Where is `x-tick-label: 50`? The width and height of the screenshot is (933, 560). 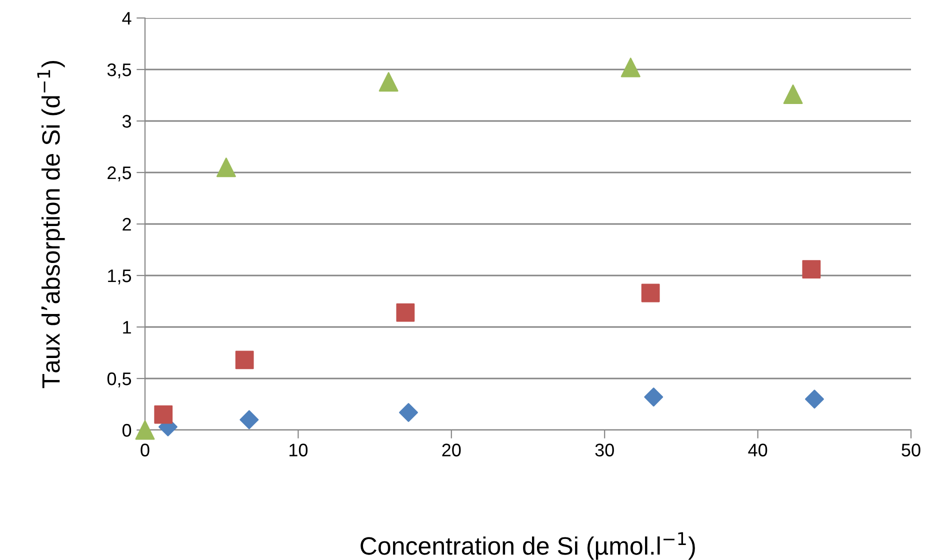
x-tick-label: 50 is located at coordinates (911, 450).